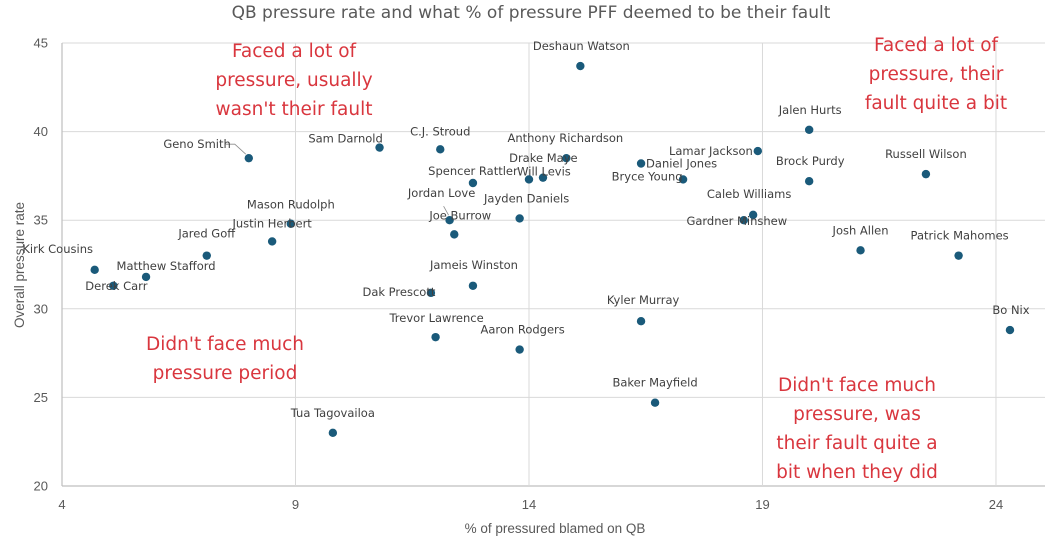 This screenshot has height=543, width=1062. I want to click on y-axis-label: Overall pressure rate, so click(19, 265).